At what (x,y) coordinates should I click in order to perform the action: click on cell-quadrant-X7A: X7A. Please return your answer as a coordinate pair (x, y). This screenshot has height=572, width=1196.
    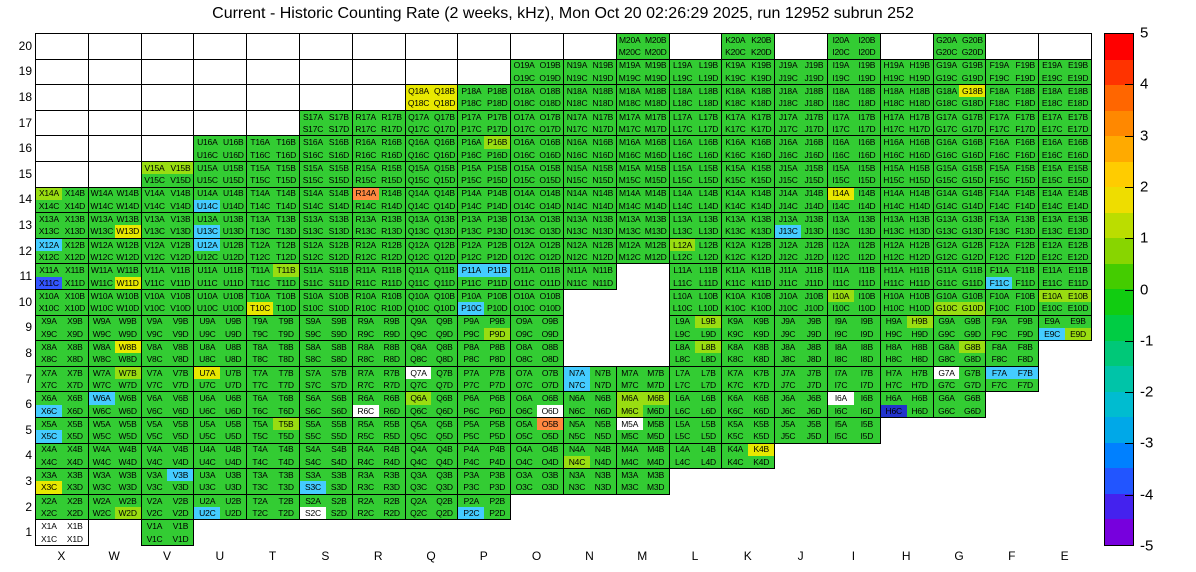
    Looking at the image, I should click on (49, 373).